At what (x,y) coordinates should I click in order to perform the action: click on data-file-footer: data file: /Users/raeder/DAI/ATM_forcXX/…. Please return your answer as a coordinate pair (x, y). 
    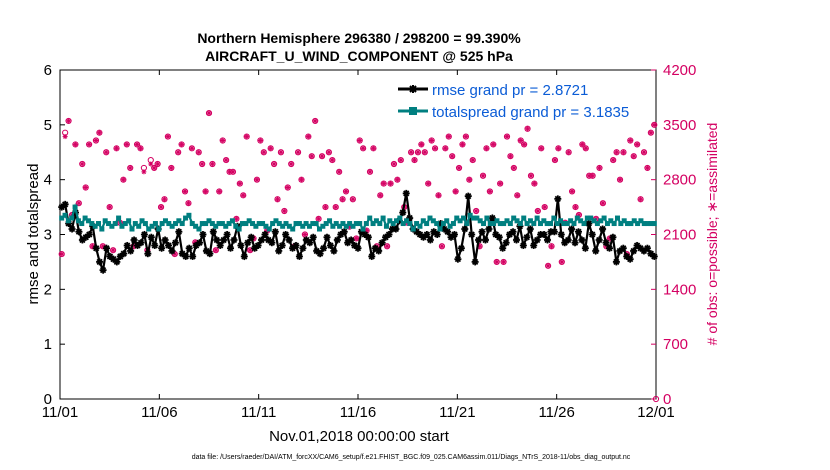
    Looking at the image, I should click on (411, 457).